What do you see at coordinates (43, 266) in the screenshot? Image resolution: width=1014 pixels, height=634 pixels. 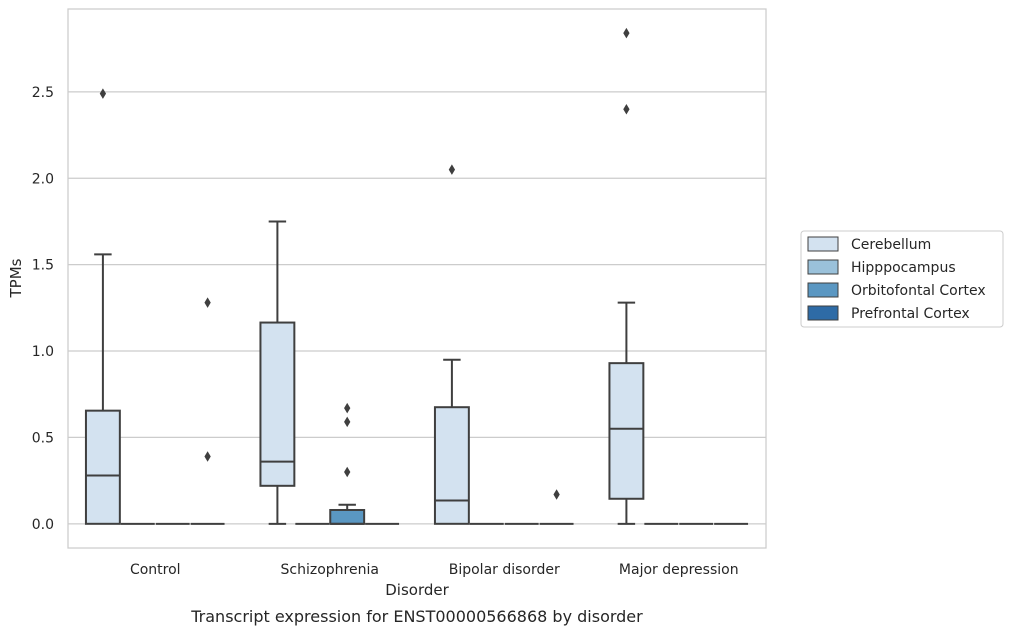 I see `y-tick-label: 1.5` at bounding box center [43, 266].